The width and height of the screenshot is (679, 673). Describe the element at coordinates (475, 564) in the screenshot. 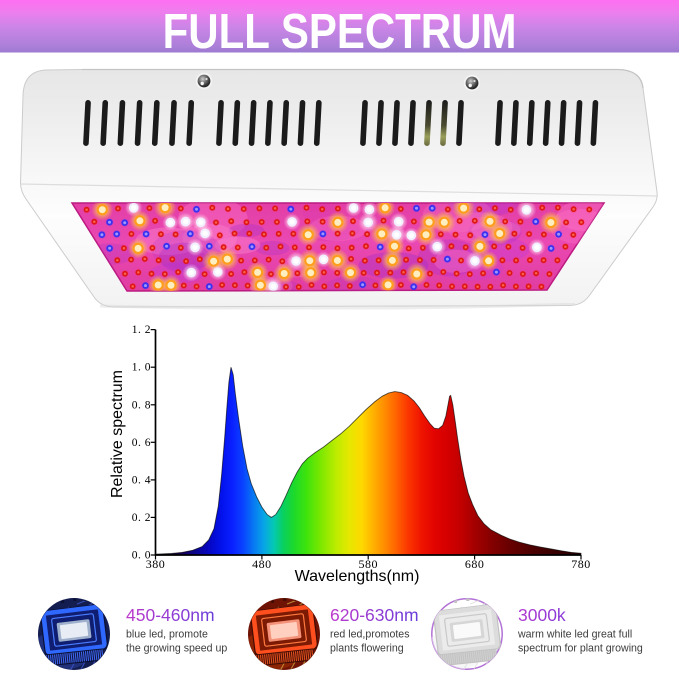

I see `svg-text: 680` at that location.